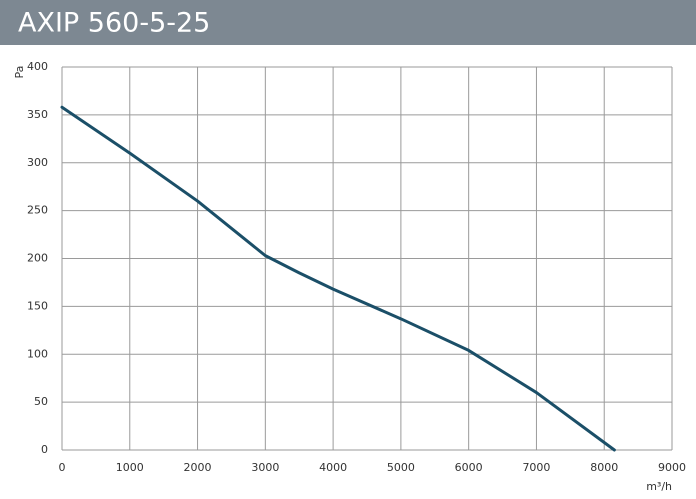 The width and height of the screenshot is (696, 499). What do you see at coordinates (19, 72) in the screenshot?
I see `y-axis-label: Pa` at bounding box center [19, 72].